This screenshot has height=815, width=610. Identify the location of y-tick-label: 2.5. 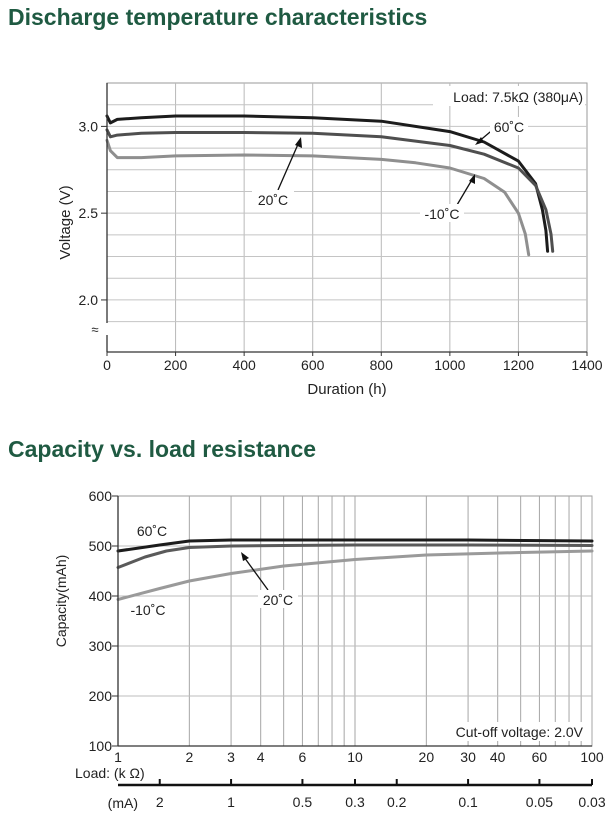
(89, 213).